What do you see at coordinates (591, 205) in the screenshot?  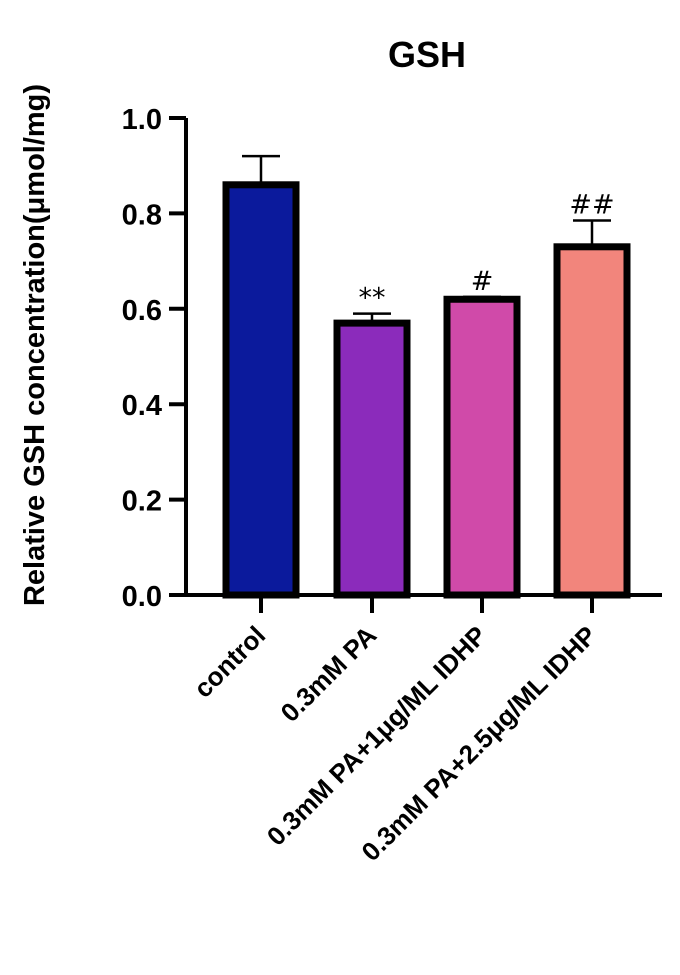 I see `significance-marker: ##` at bounding box center [591, 205].